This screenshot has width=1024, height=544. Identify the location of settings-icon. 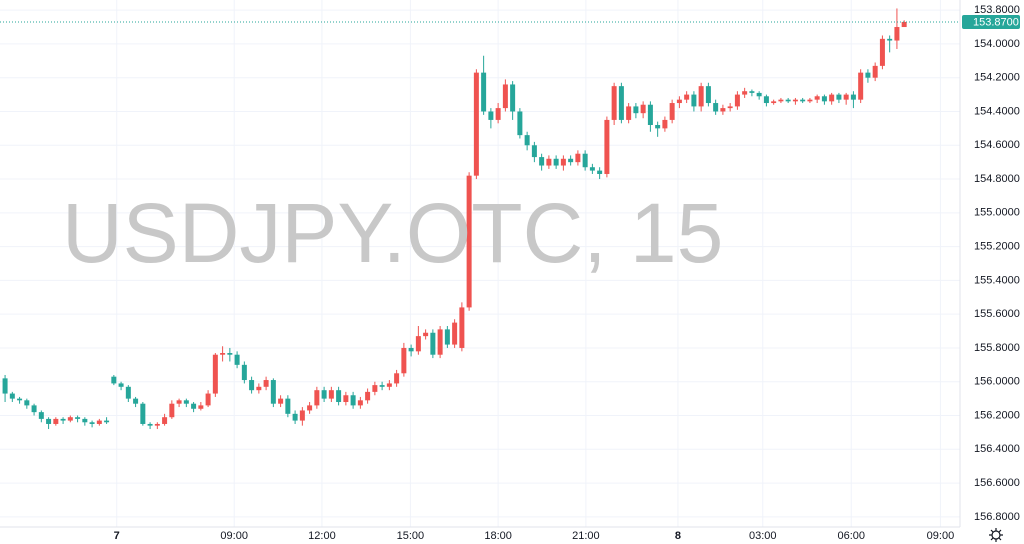
(996, 535).